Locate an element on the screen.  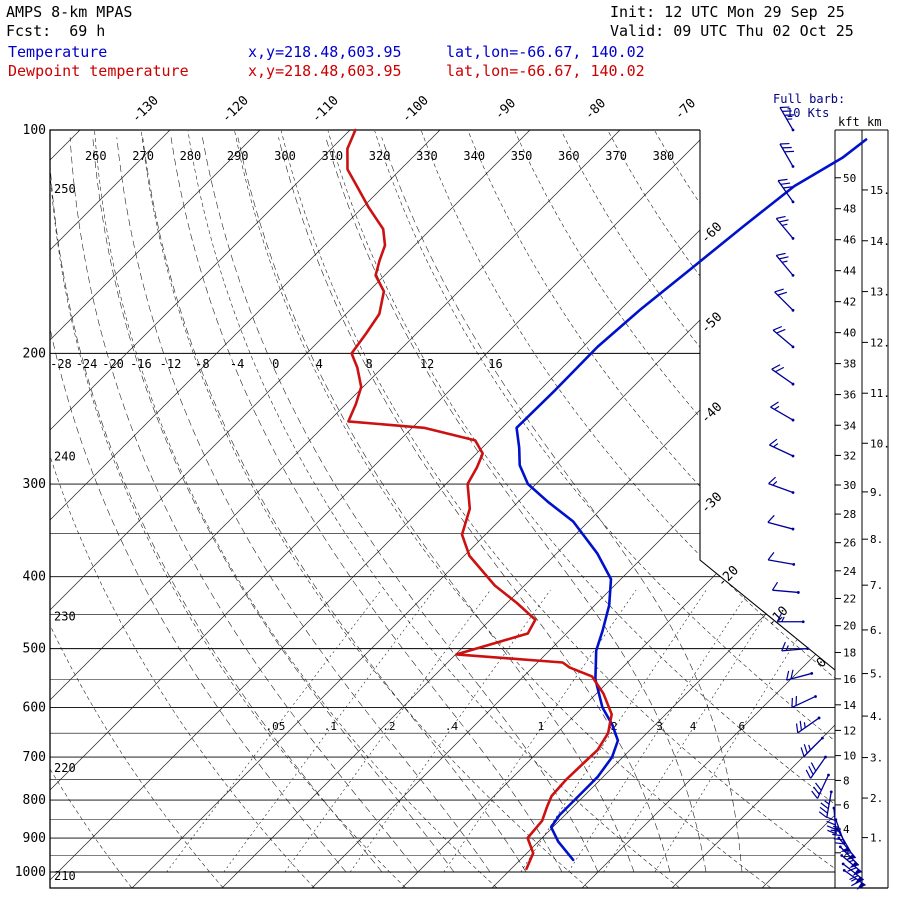
kft-tick-label: 22 is located at coordinates (849, 598).